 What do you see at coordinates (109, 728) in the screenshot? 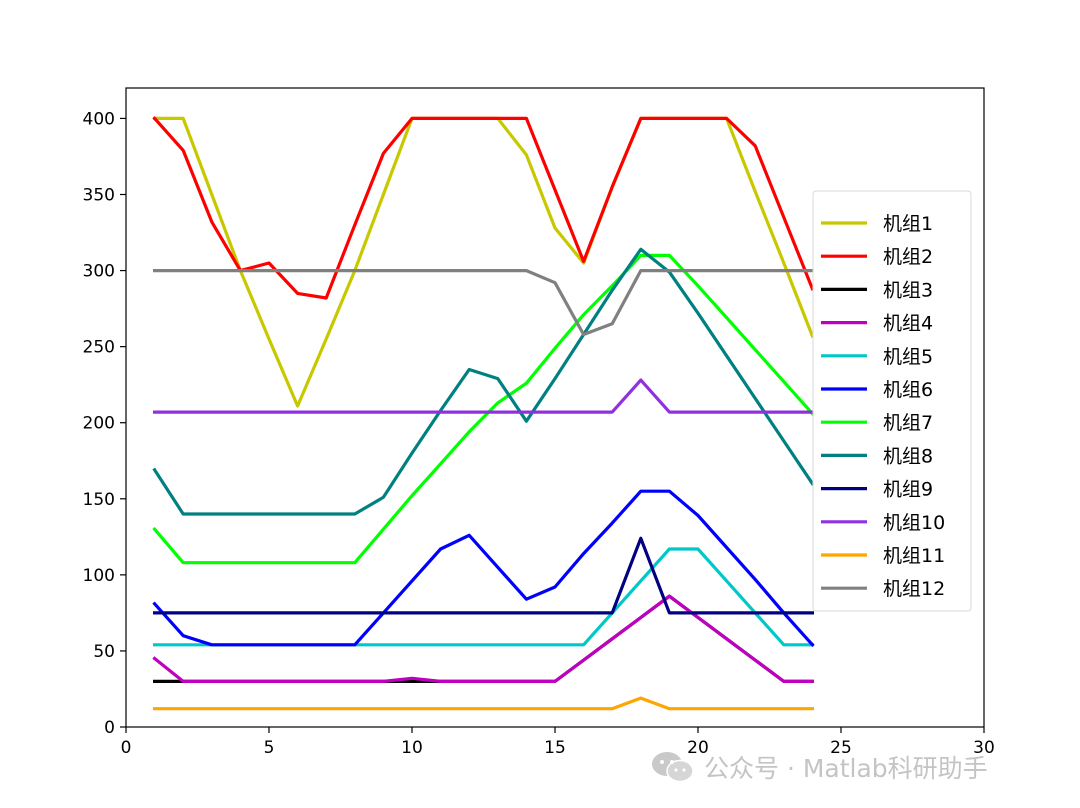
I see `y-tick-label: 0` at bounding box center [109, 728].